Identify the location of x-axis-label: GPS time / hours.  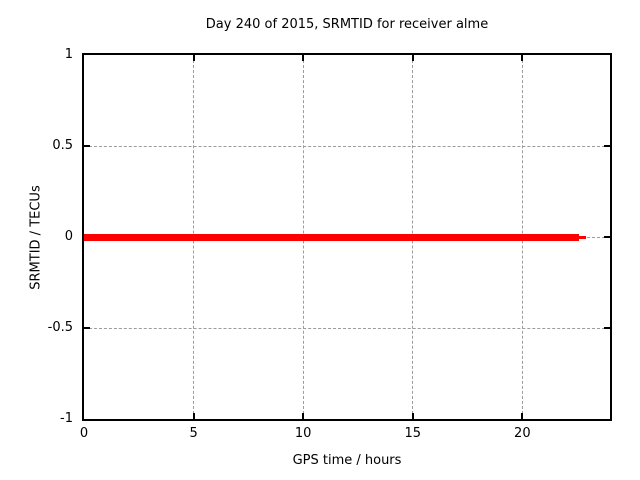
(347, 460).